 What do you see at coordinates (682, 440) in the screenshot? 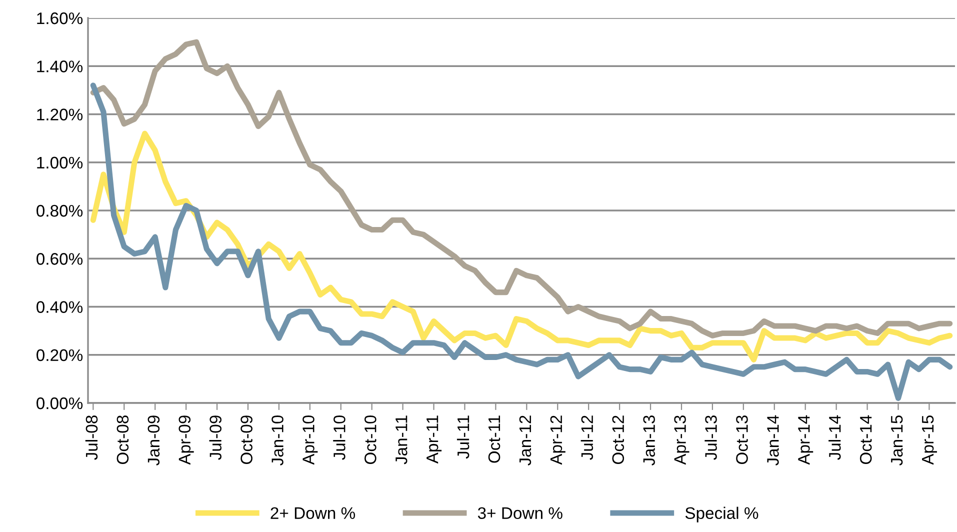
I see `x-tick-label: Apr-13` at bounding box center [682, 440].